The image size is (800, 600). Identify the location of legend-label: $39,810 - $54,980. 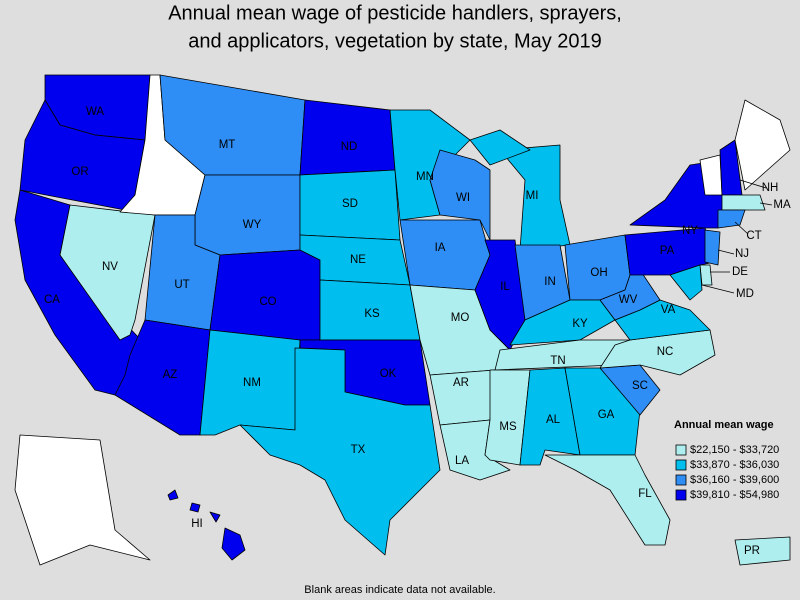
(734, 495).